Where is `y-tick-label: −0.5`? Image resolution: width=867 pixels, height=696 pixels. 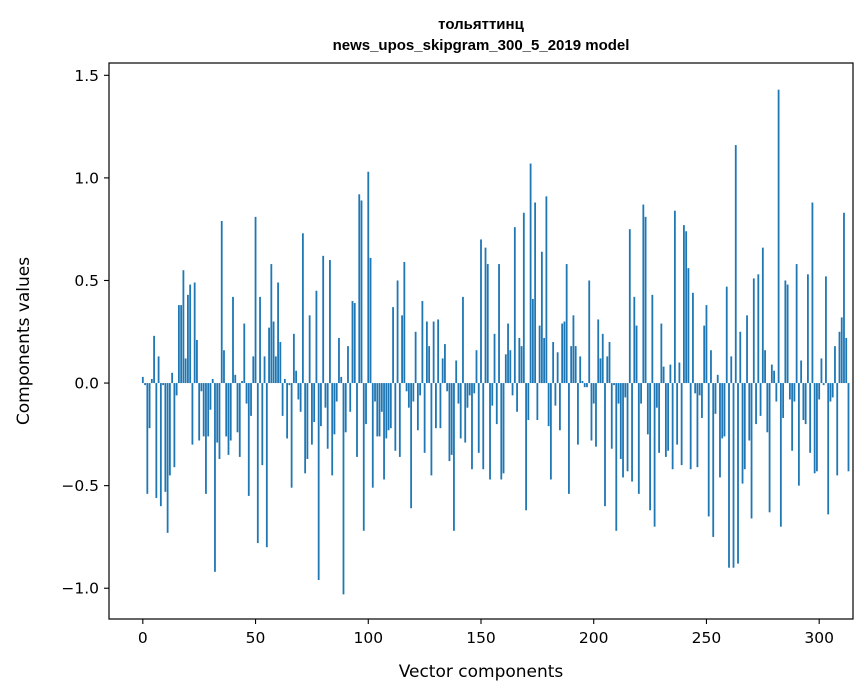
y-tick-label: −0.5 is located at coordinates (80, 486).